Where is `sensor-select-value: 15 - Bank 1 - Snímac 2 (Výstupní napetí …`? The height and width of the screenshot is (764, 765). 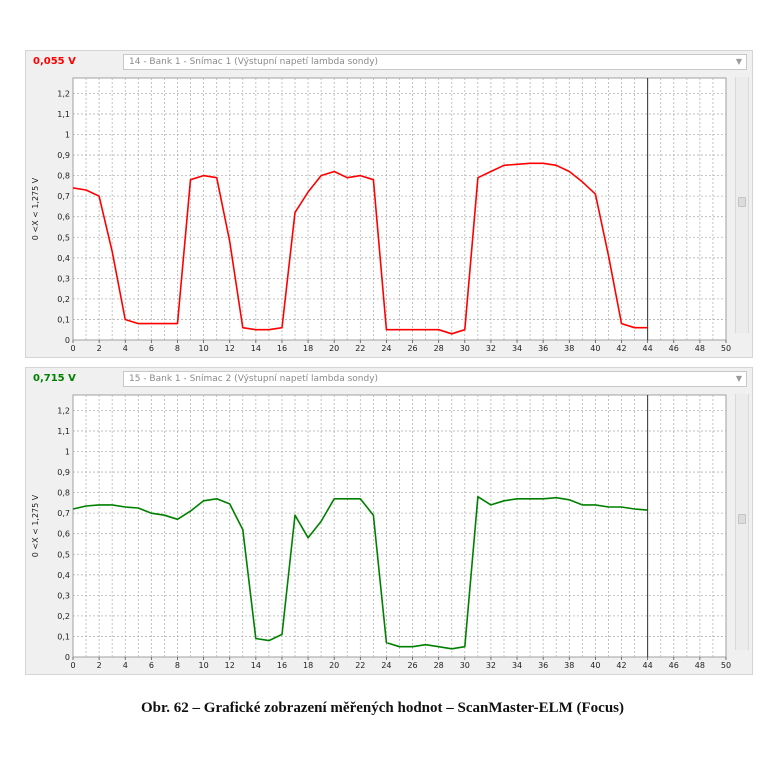 sensor-select-value: 15 - Bank 1 - Snímac 2 (Výstupní napetí … is located at coordinates (254, 379).